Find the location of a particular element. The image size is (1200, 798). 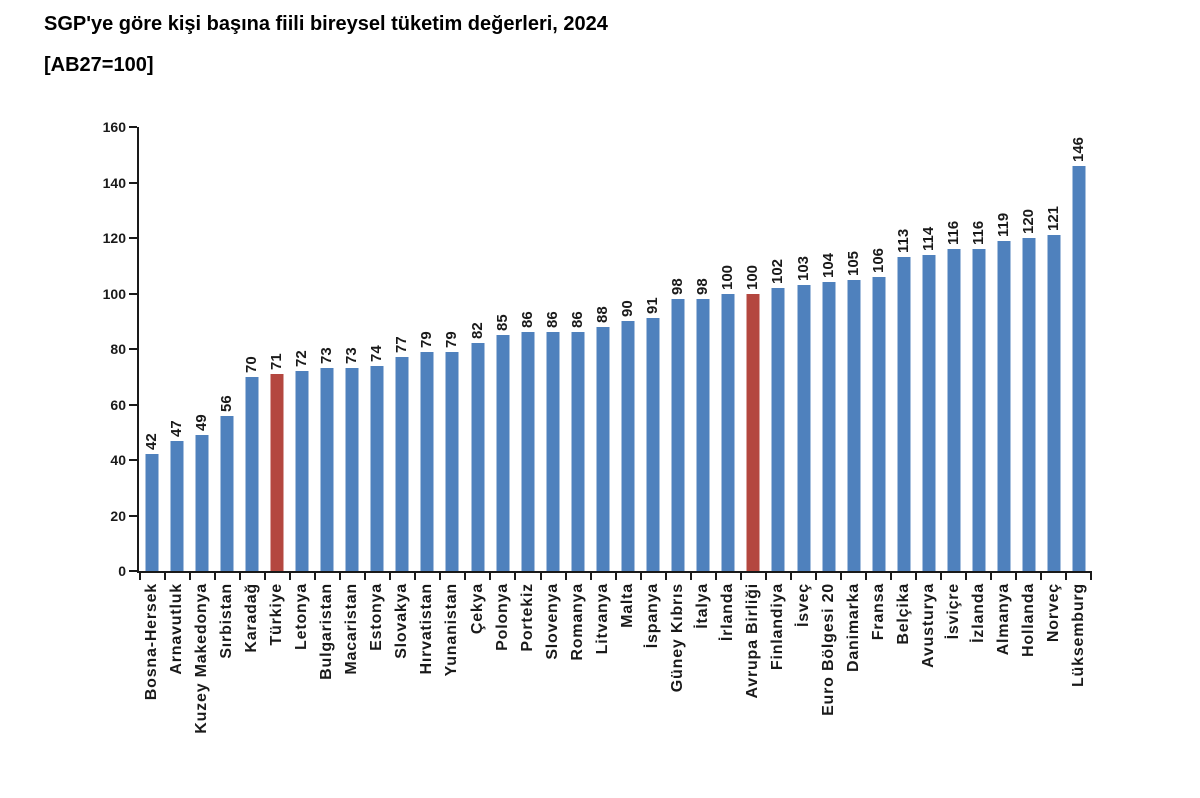

y-axis-tick-label: 140 is located at coordinates (114, 182).